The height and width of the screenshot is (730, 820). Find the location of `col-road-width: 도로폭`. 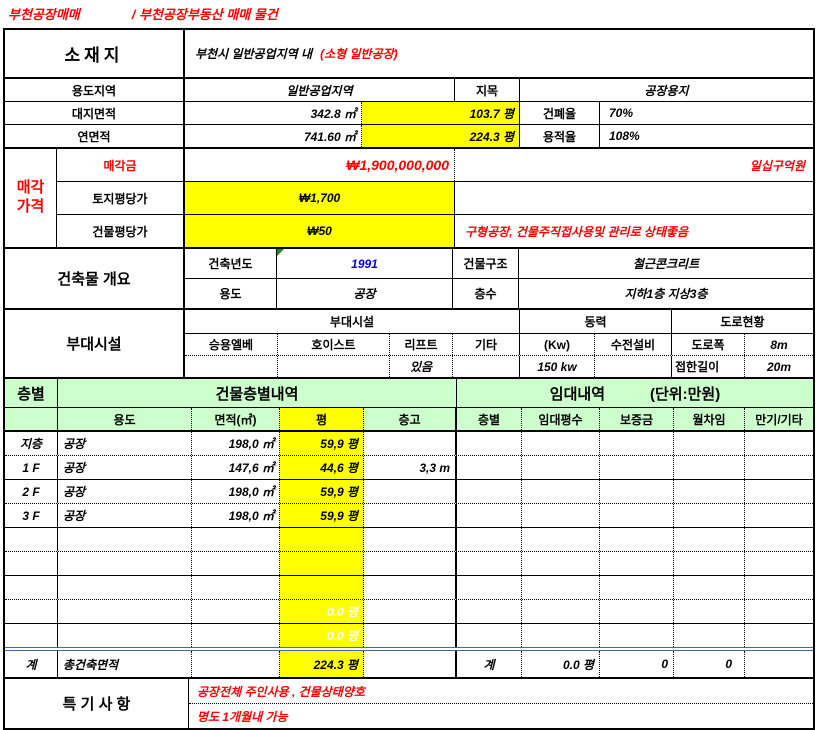

col-road-width: 도로폭 is located at coordinates (708, 344).